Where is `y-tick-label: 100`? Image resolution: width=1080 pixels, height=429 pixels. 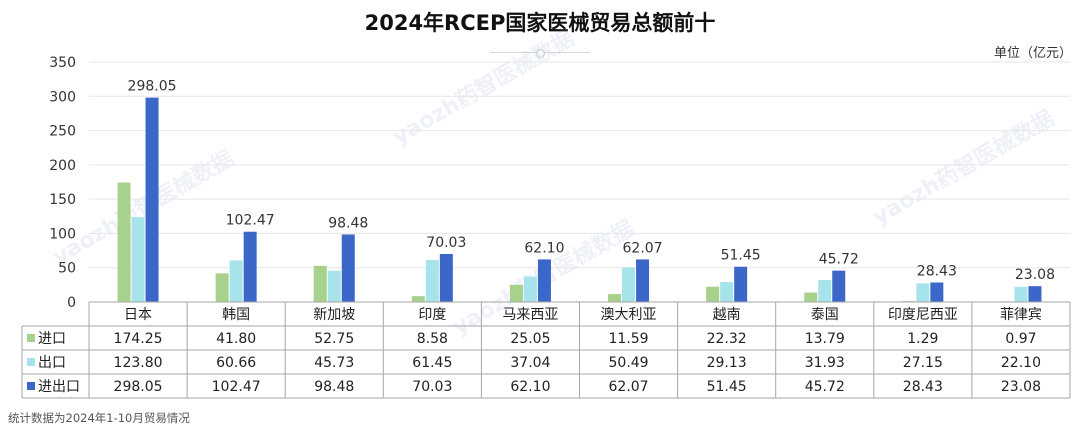 y-tick-label: 100 is located at coordinates (62, 234).